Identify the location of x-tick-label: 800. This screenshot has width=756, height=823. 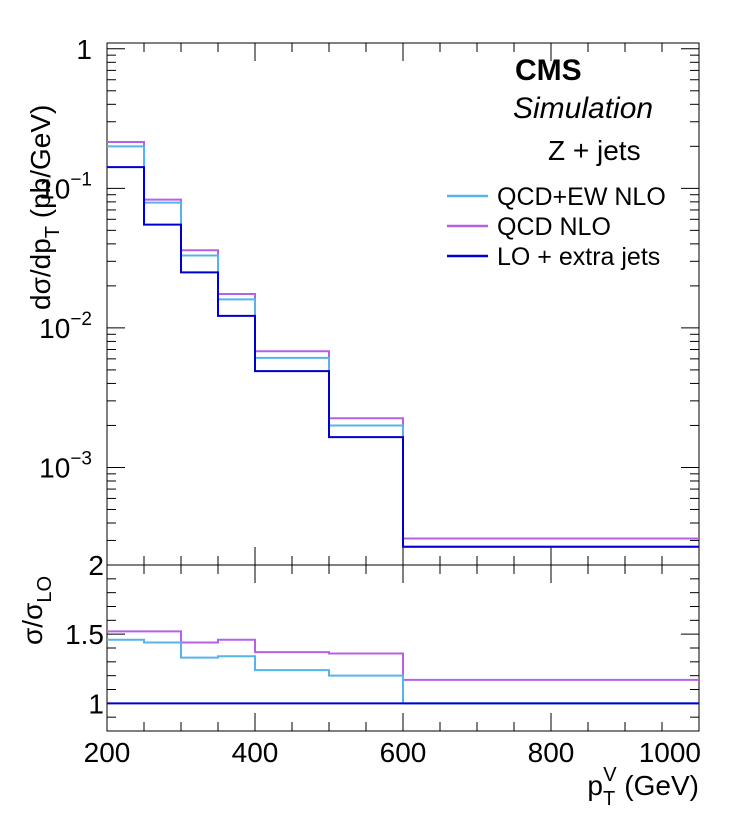
(551, 752).